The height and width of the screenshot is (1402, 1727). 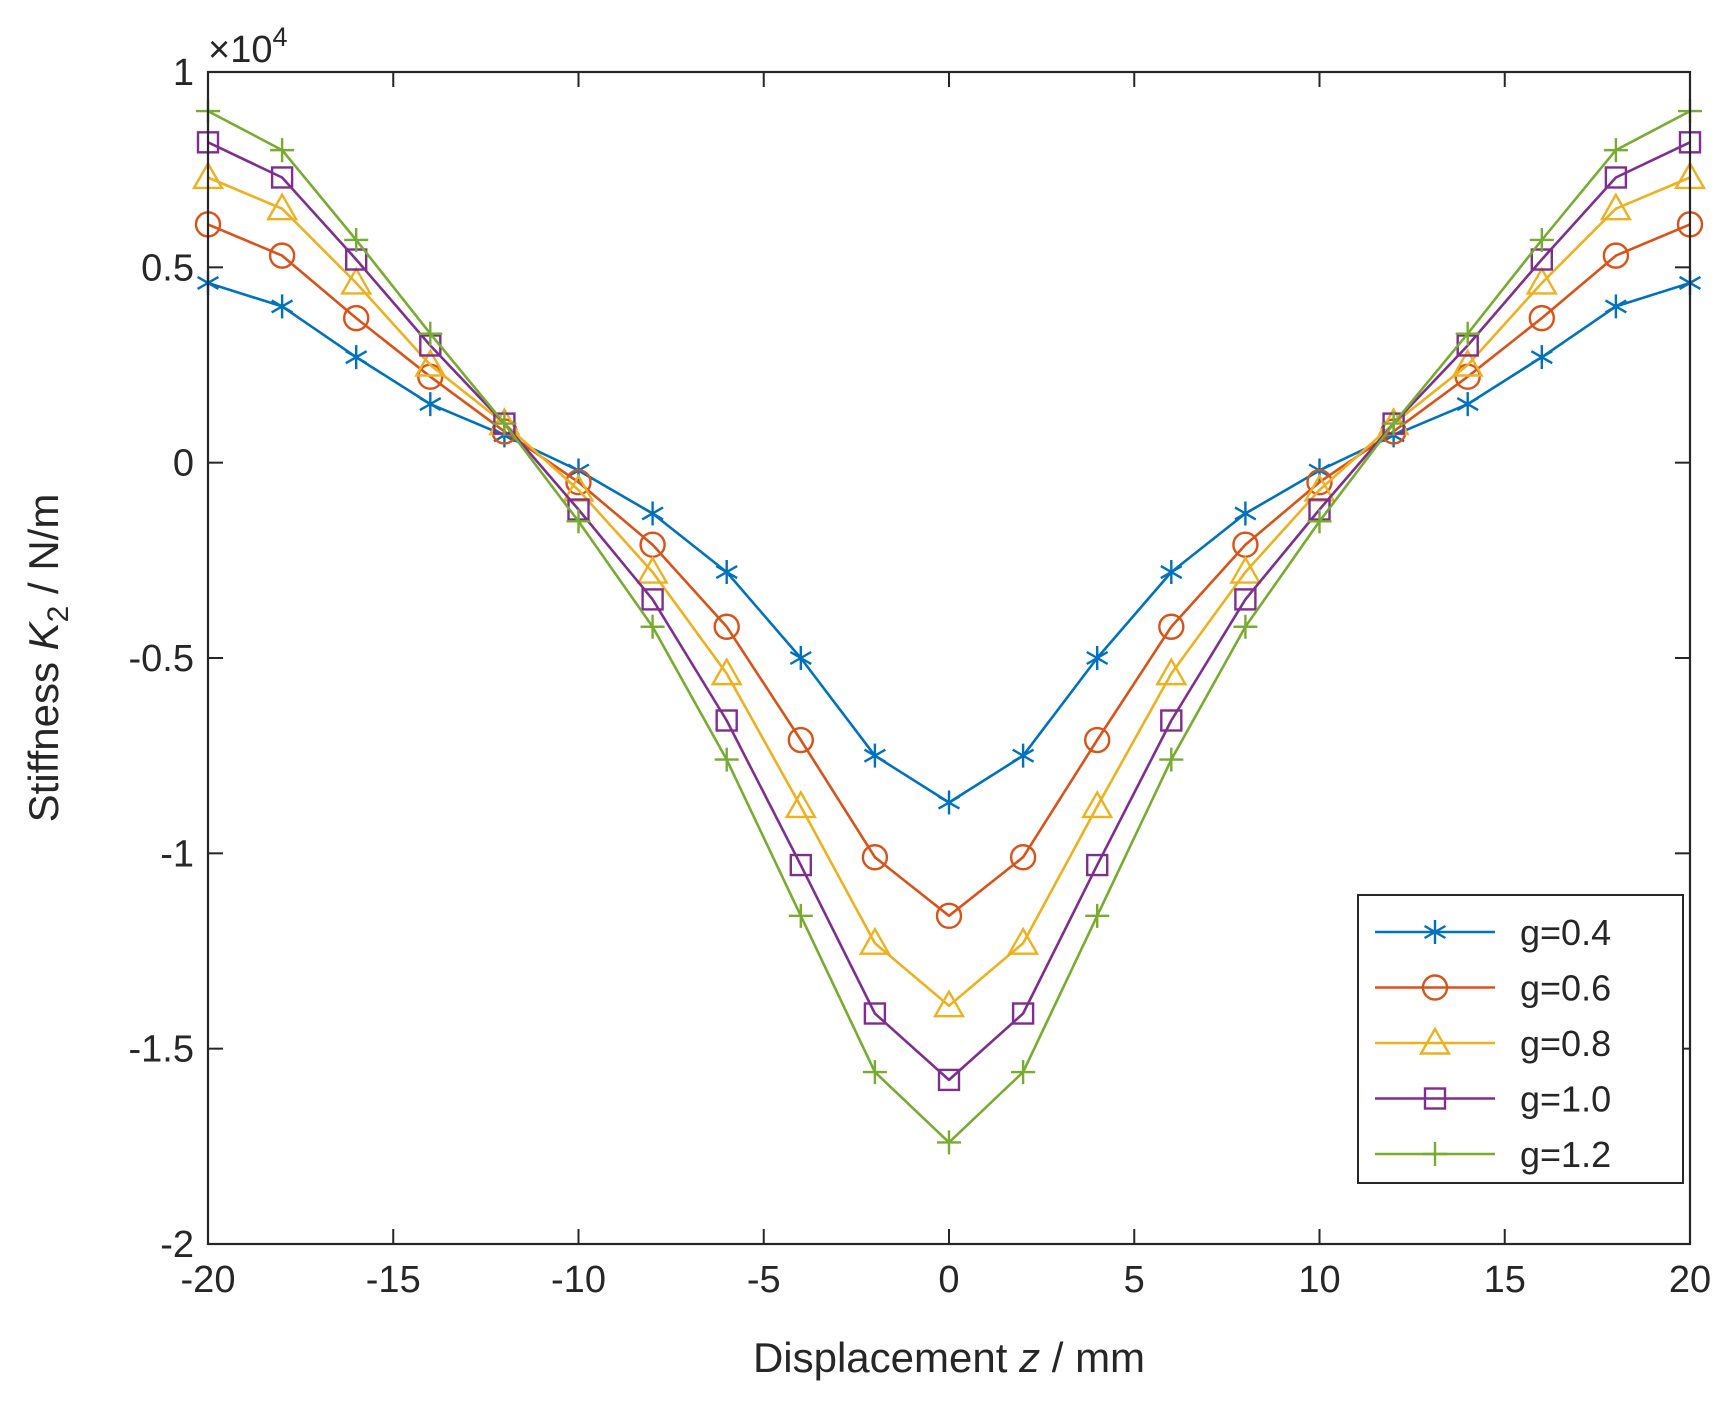 I want to click on data-point-g=0.6-15, so click(x=1319, y=482).